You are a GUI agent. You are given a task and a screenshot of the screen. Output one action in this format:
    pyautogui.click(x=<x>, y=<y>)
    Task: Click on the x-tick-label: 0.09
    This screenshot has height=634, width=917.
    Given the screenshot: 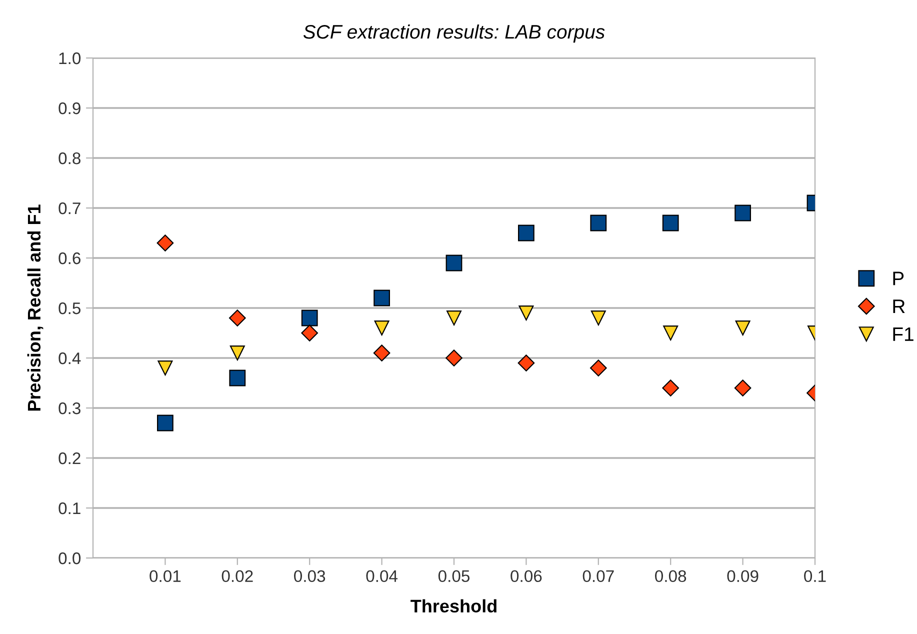 What is the action you would take?
    pyautogui.click(x=742, y=576)
    